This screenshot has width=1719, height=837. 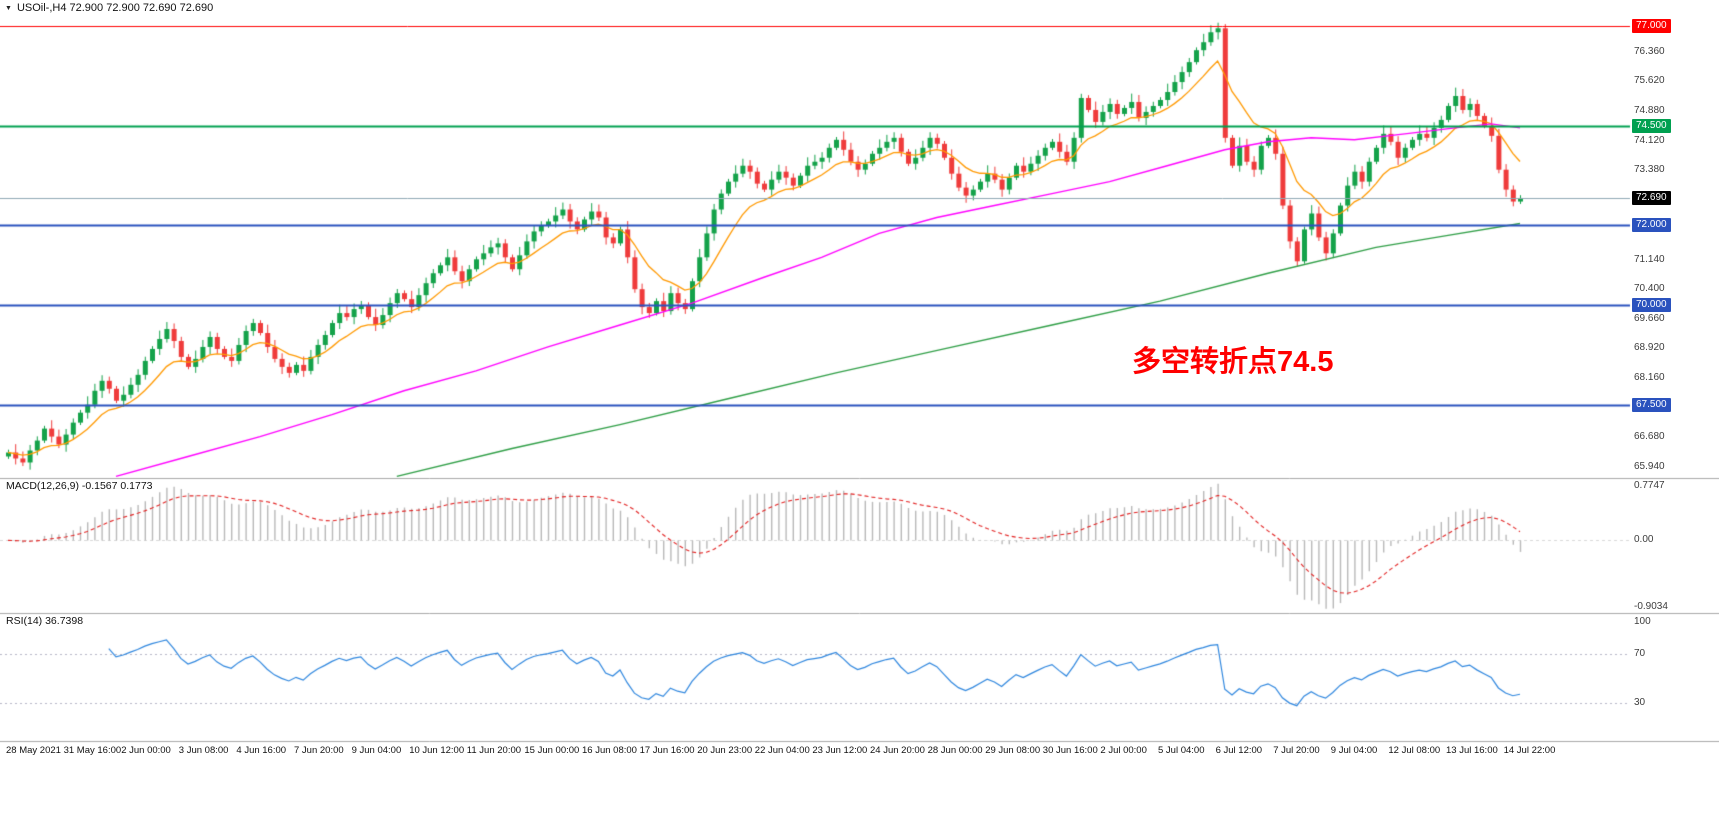 What do you see at coordinates (859, 753) in the screenshot?
I see `time-axis` at bounding box center [859, 753].